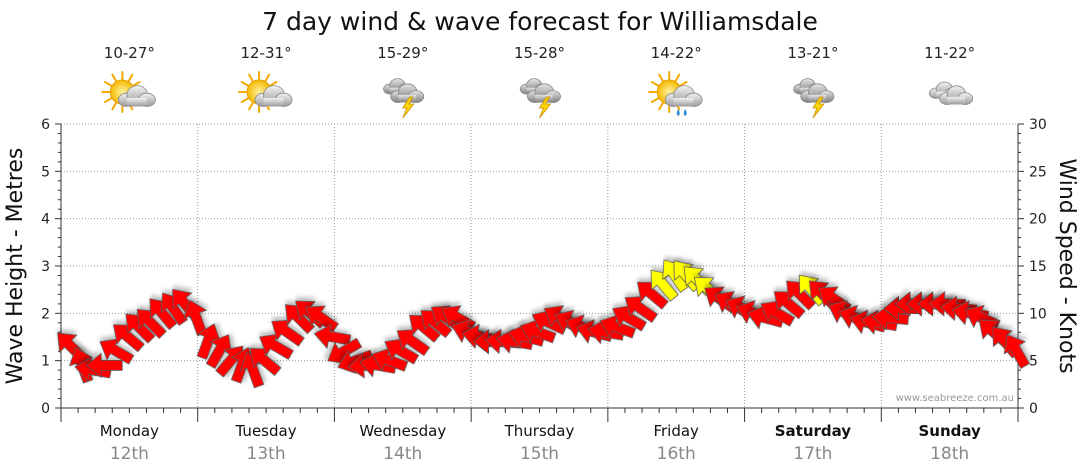 This screenshot has height=475, width=1080. I want to click on date-label: 15th, so click(539, 454).